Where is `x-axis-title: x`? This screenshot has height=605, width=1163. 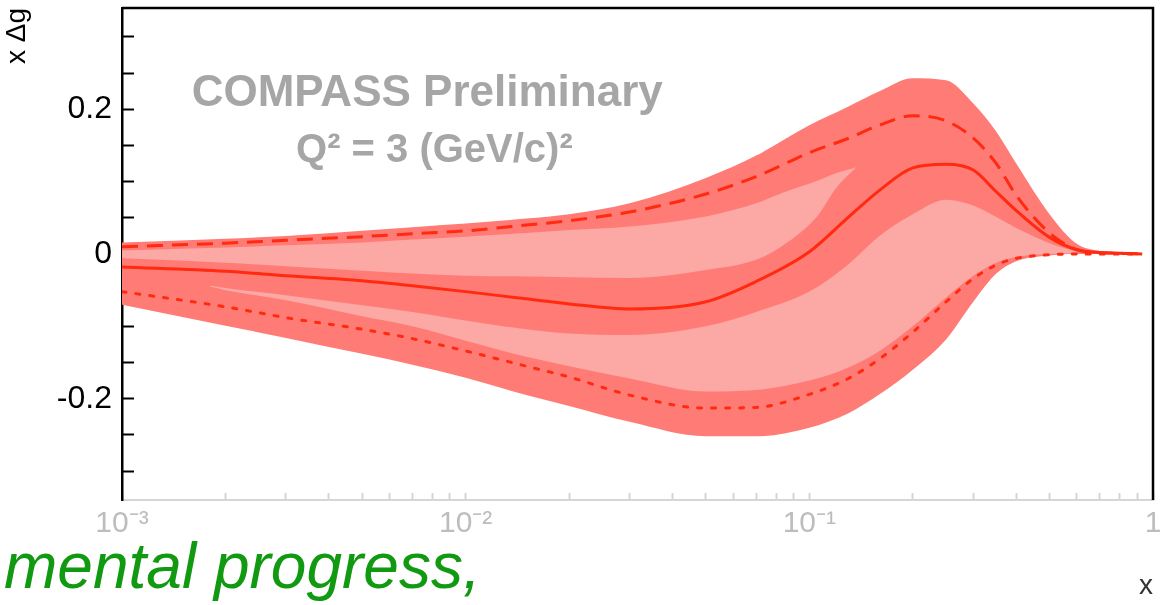
x-axis-title: x is located at coordinates (1146, 584).